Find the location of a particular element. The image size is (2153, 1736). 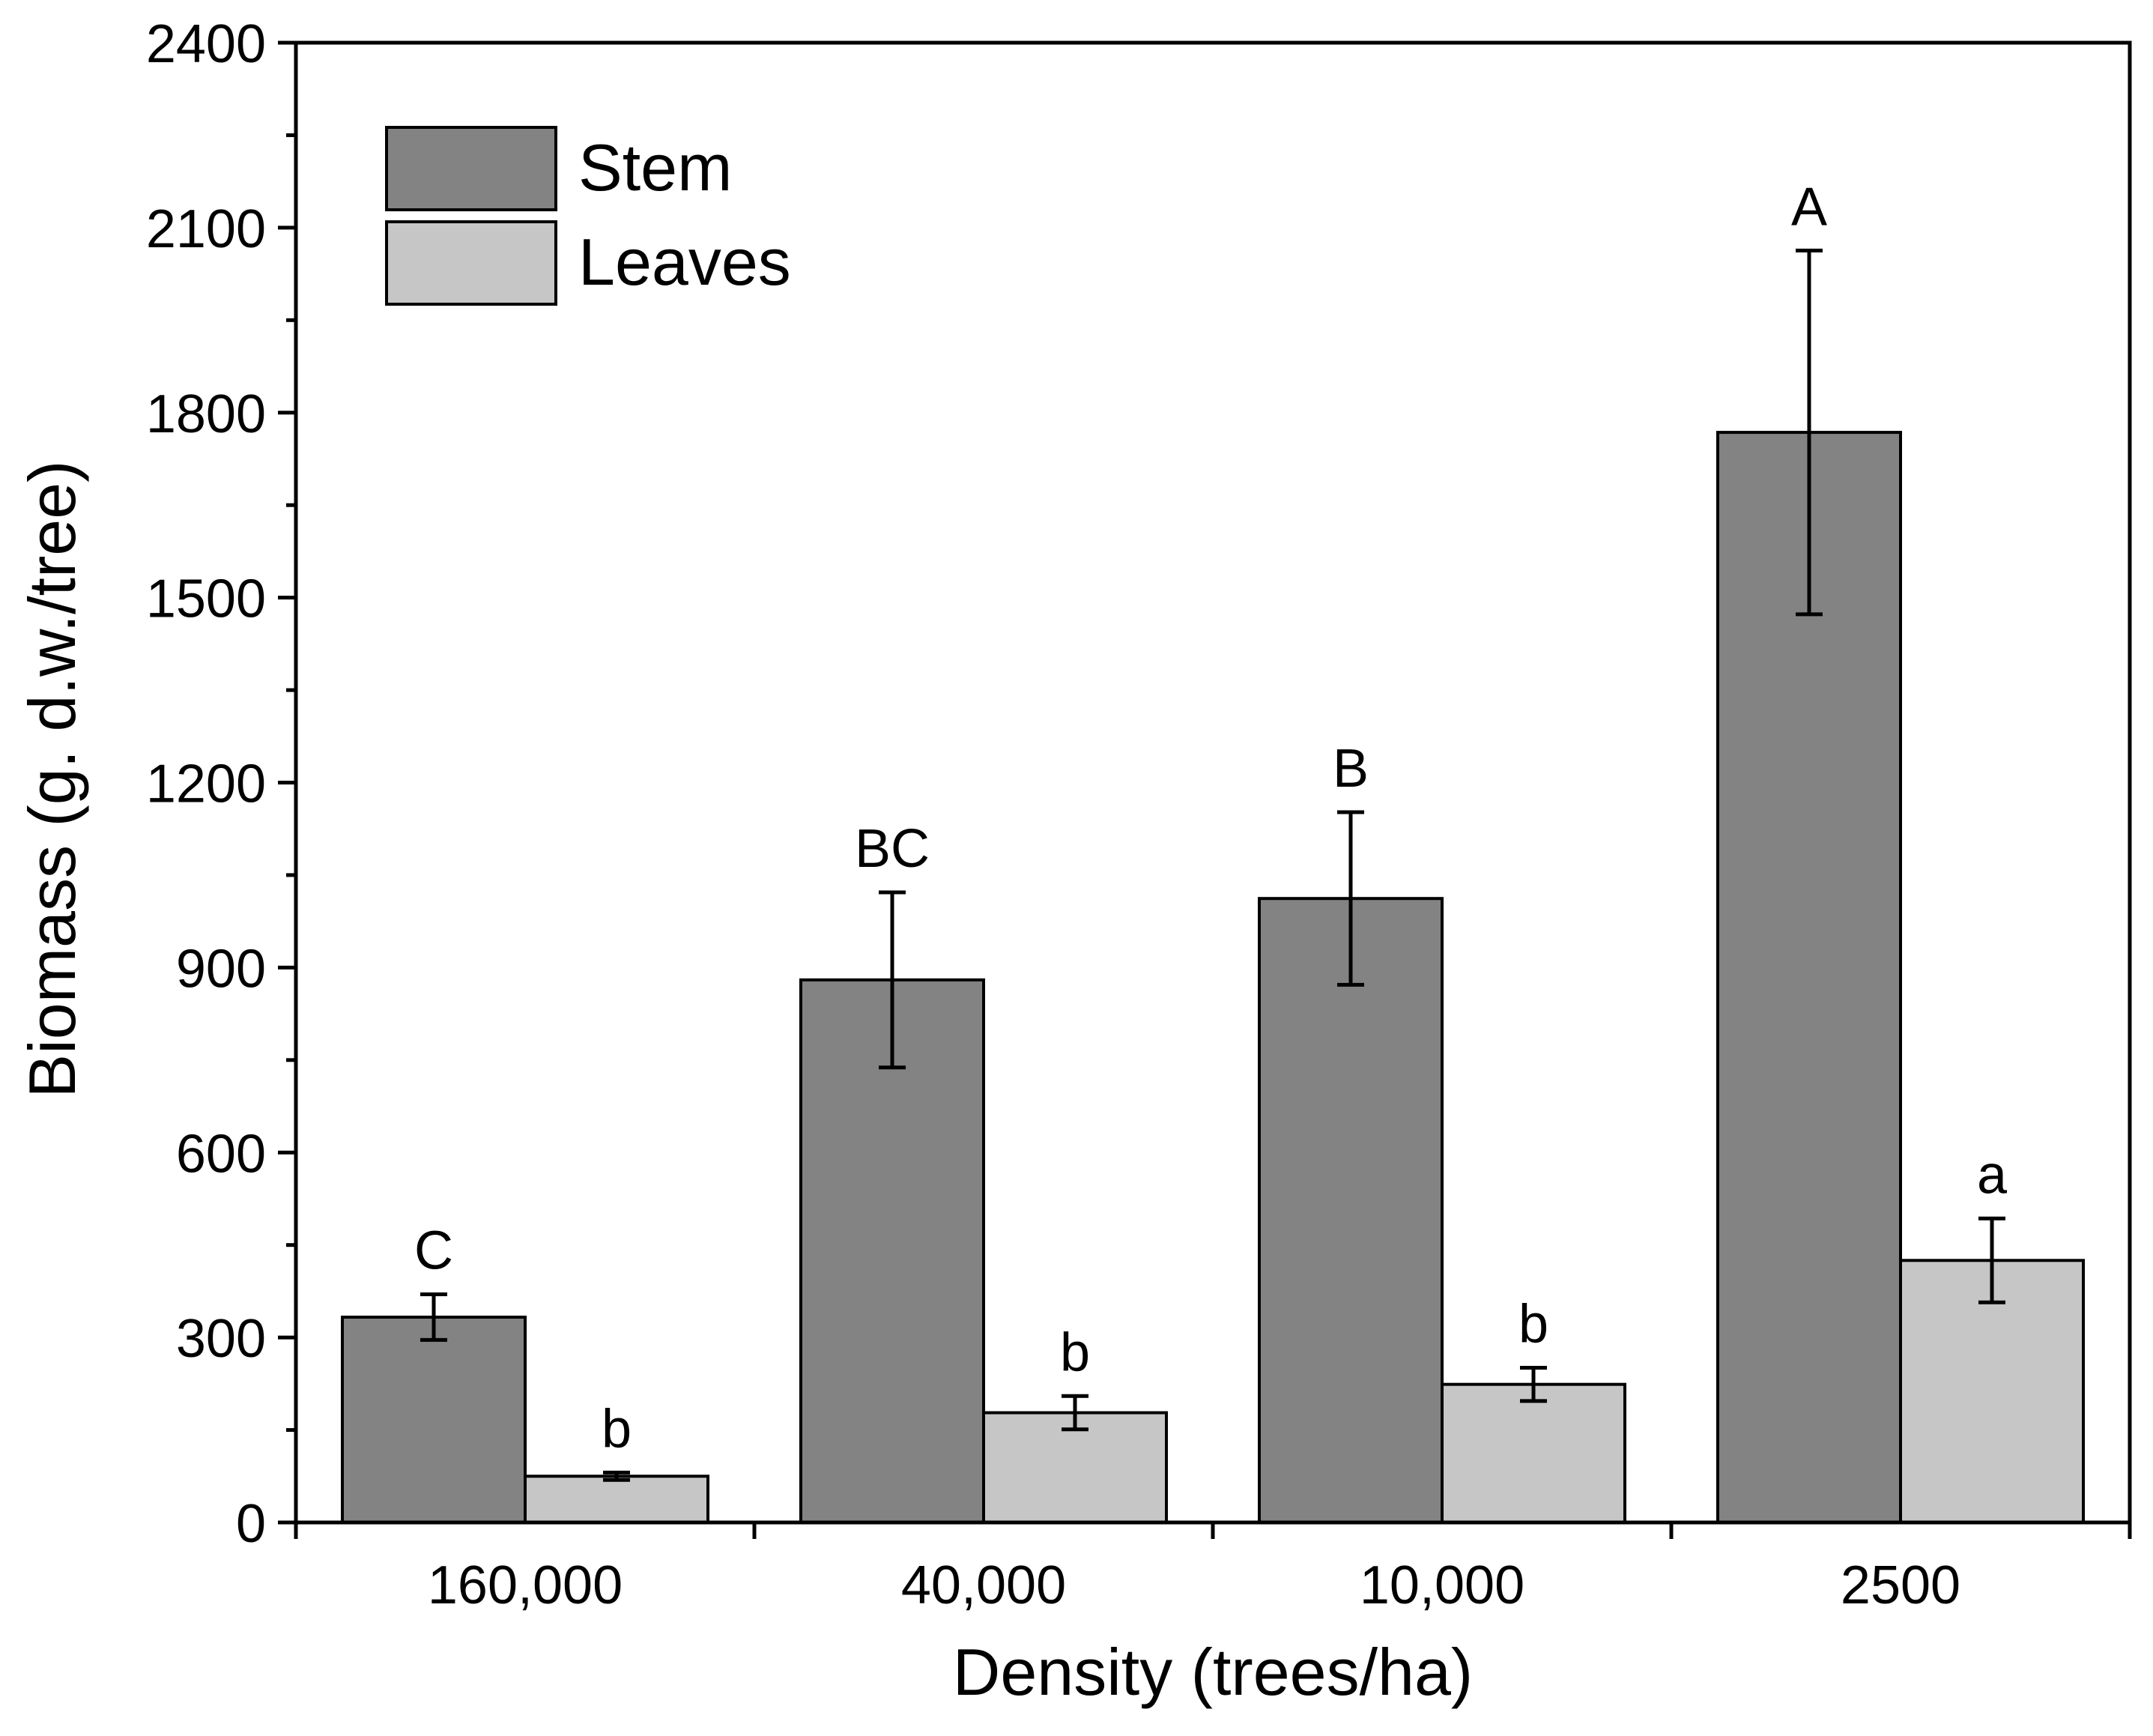

legend-label-leaves: Leaves is located at coordinates (684, 262).